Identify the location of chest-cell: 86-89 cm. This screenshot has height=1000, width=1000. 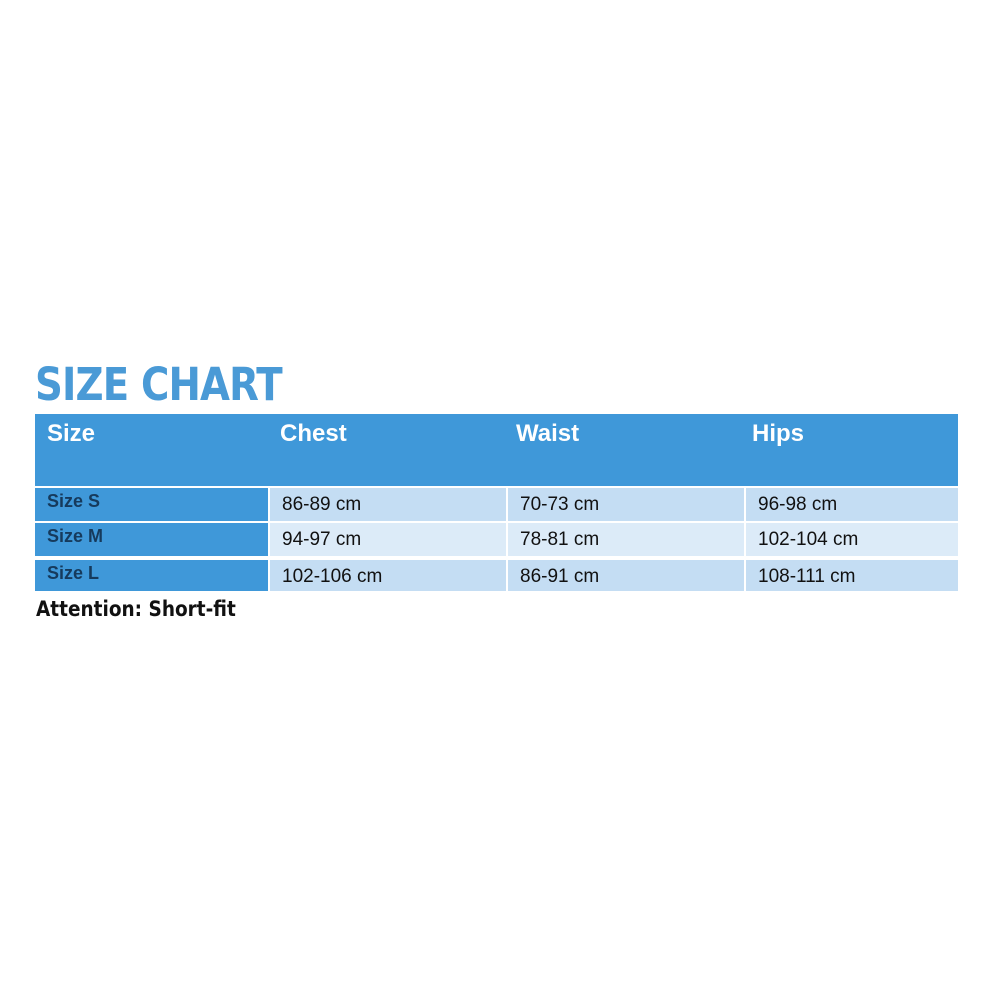
(388, 504).